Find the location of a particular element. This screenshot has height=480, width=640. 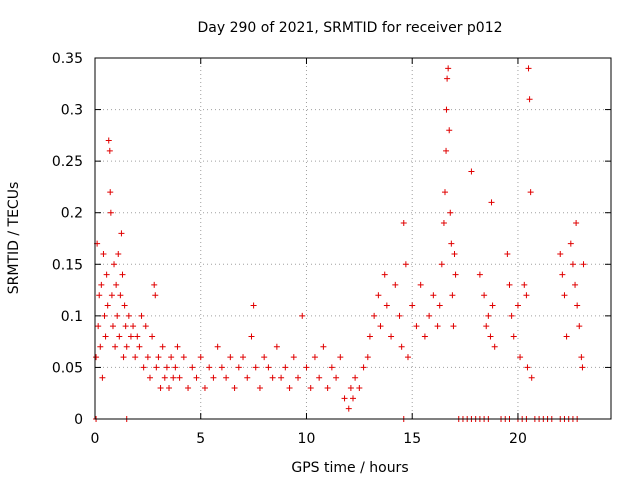

x-tick-label: 5 is located at coordinates (200, 439).